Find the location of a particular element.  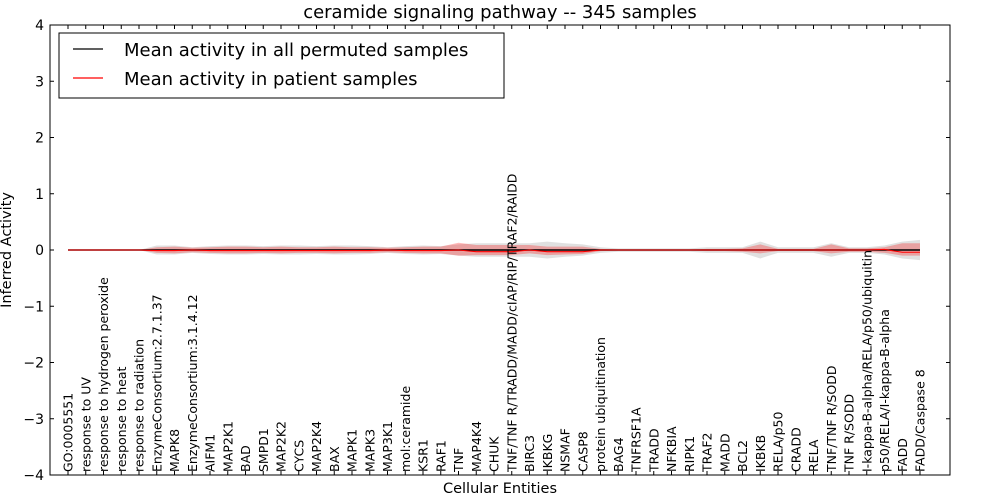

x-tick-label: MAPK3 is located at coordinates (369, 450).